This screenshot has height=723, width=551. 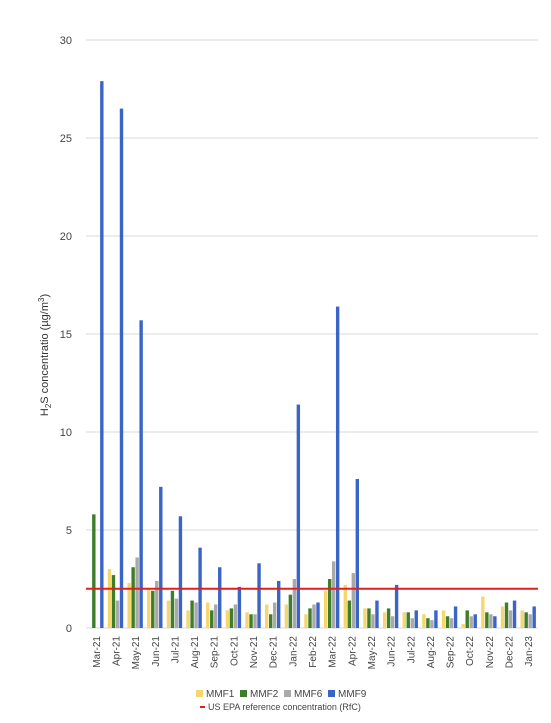 What do you see at coordinates (411, 650) in the screenshot?
I see `x-tick-label: Jul-22` at bounding box center [411, 650].